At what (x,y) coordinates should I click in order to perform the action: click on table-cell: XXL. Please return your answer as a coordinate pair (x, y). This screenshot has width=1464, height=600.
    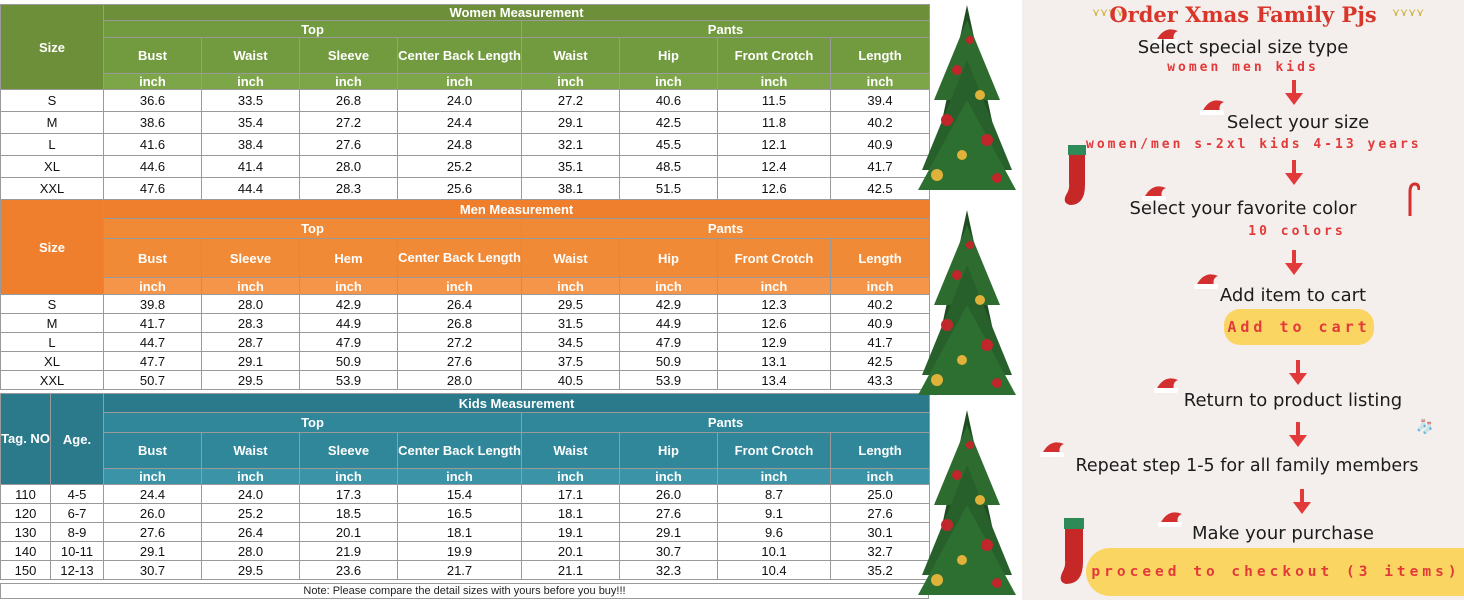
    Looking at the image, I should click on (52, 188).